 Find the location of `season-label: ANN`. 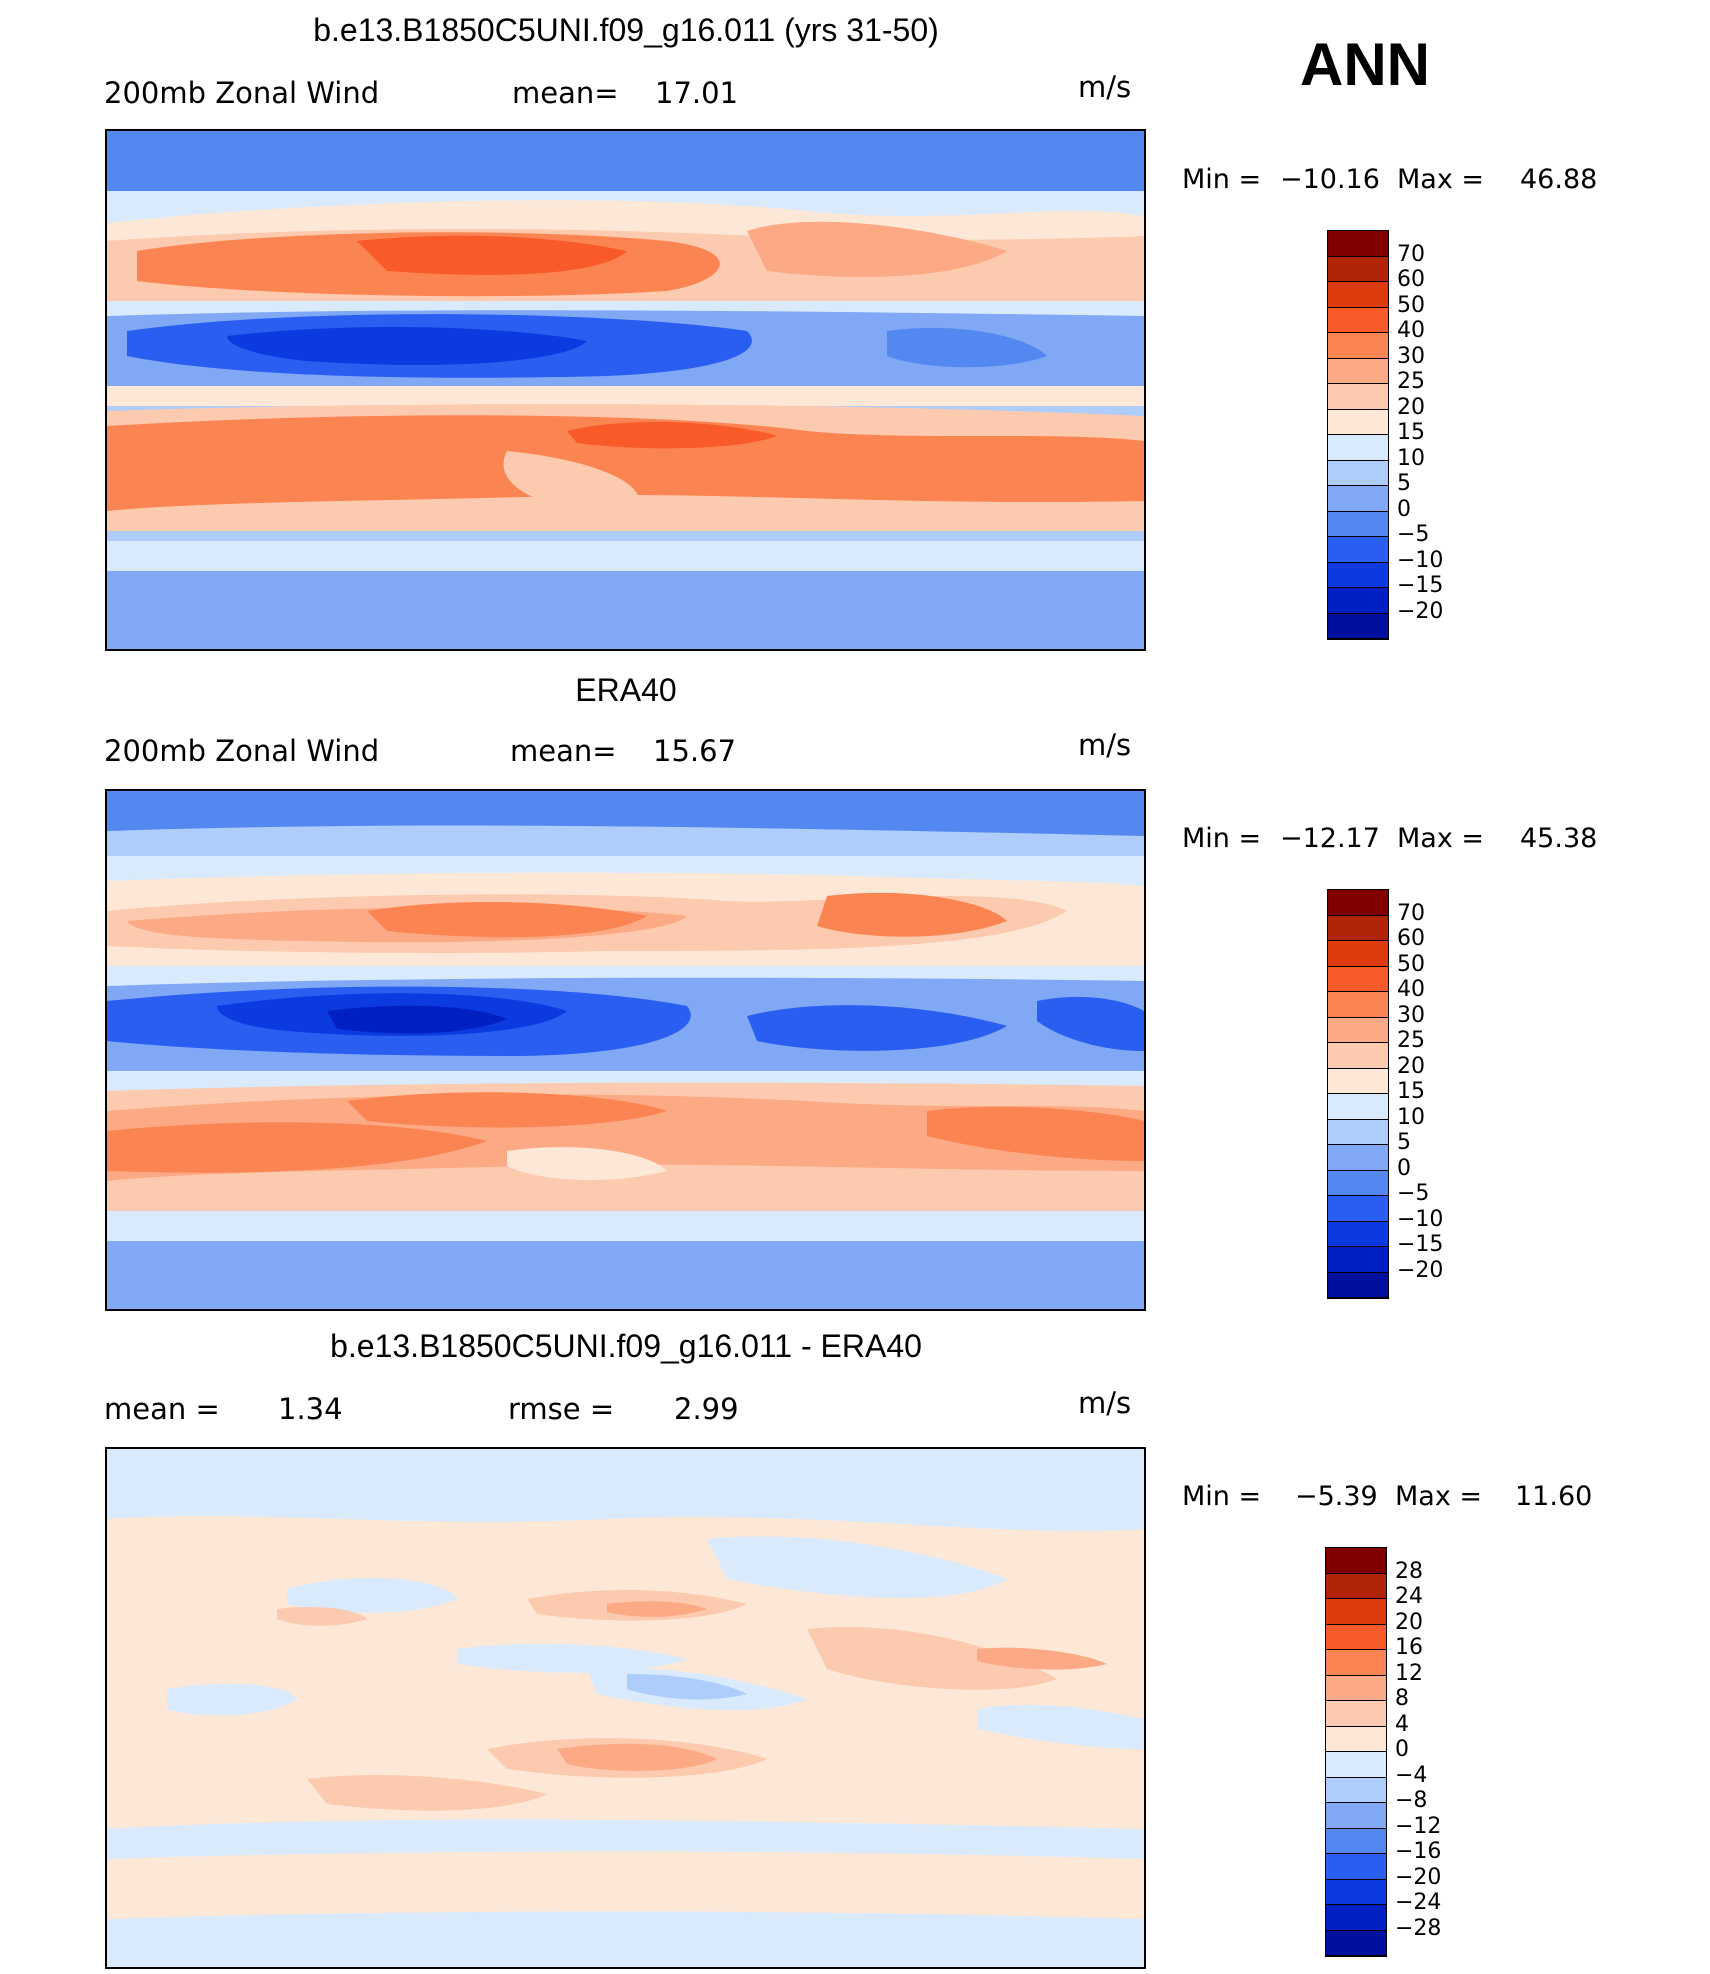

season-label: ANN is located at coordinates (1365, 64).